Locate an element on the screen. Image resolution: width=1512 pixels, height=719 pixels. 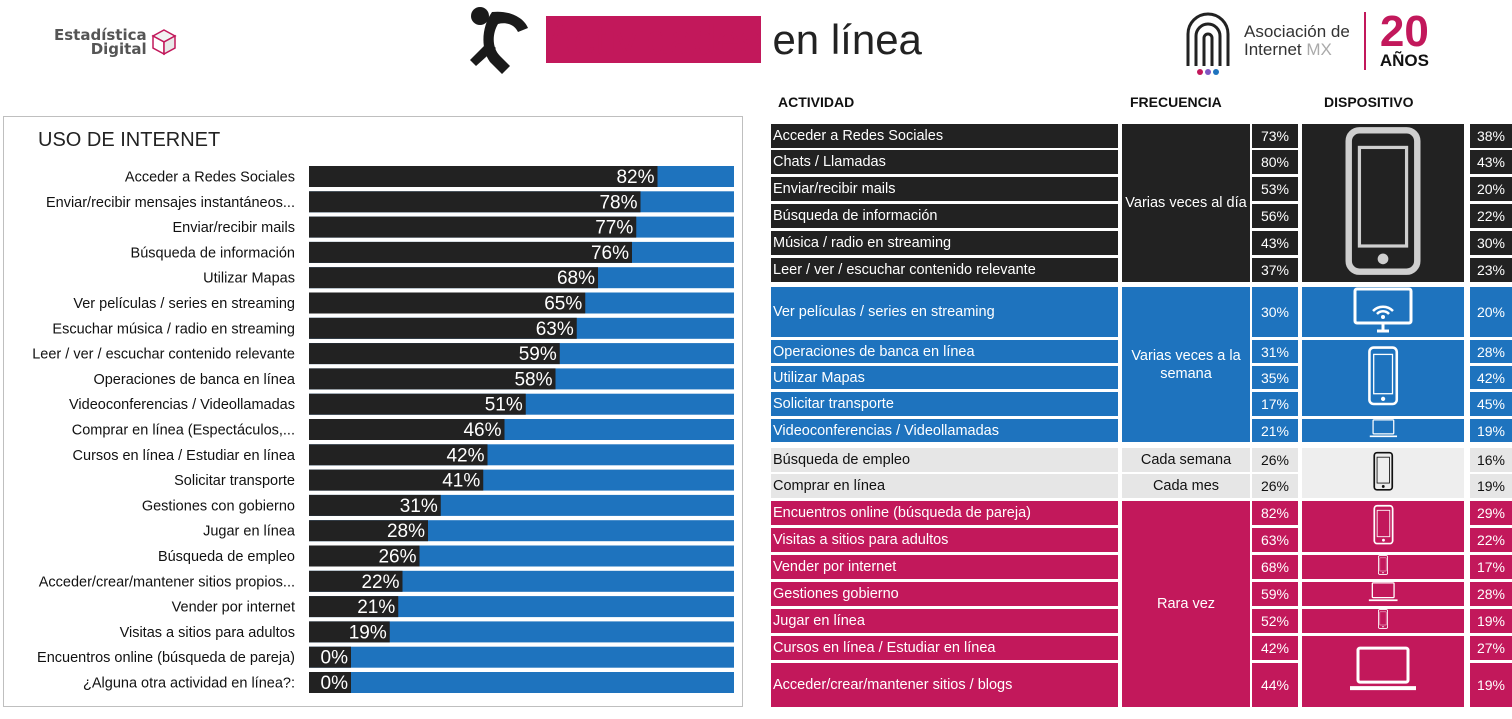
device-percent: 42% is located at coordinates (1491, 377).